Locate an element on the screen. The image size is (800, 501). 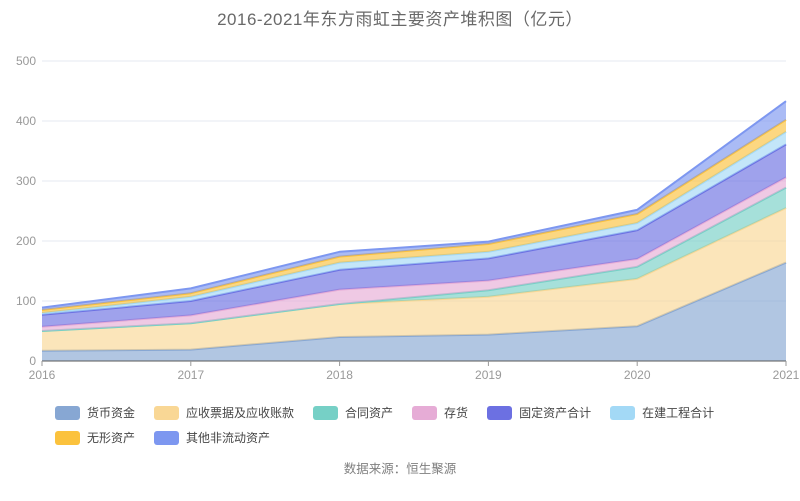
legend-item-8: 其他非流动资产 is located at coordinates (212, 437).